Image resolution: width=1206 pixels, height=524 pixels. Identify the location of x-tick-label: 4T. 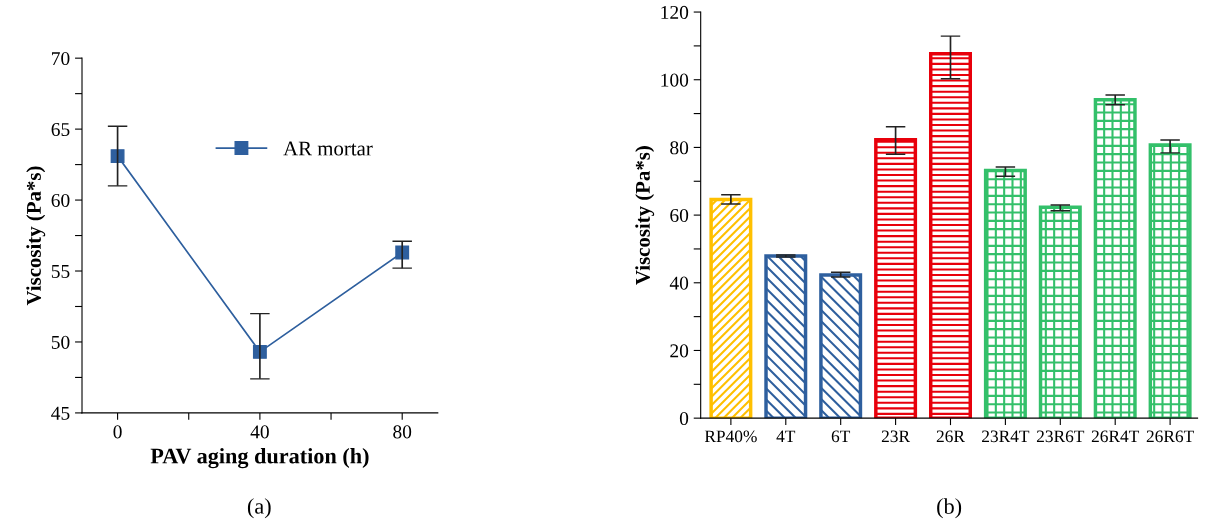
(786, 436).